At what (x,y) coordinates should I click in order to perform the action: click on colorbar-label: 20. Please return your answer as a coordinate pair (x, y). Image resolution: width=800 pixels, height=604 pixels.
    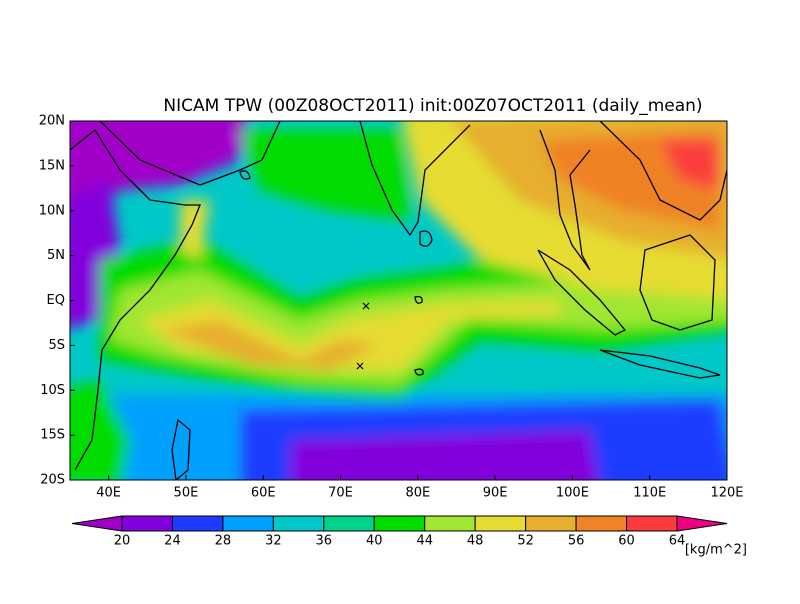
    Looking at the image, I should click on (122, 541).